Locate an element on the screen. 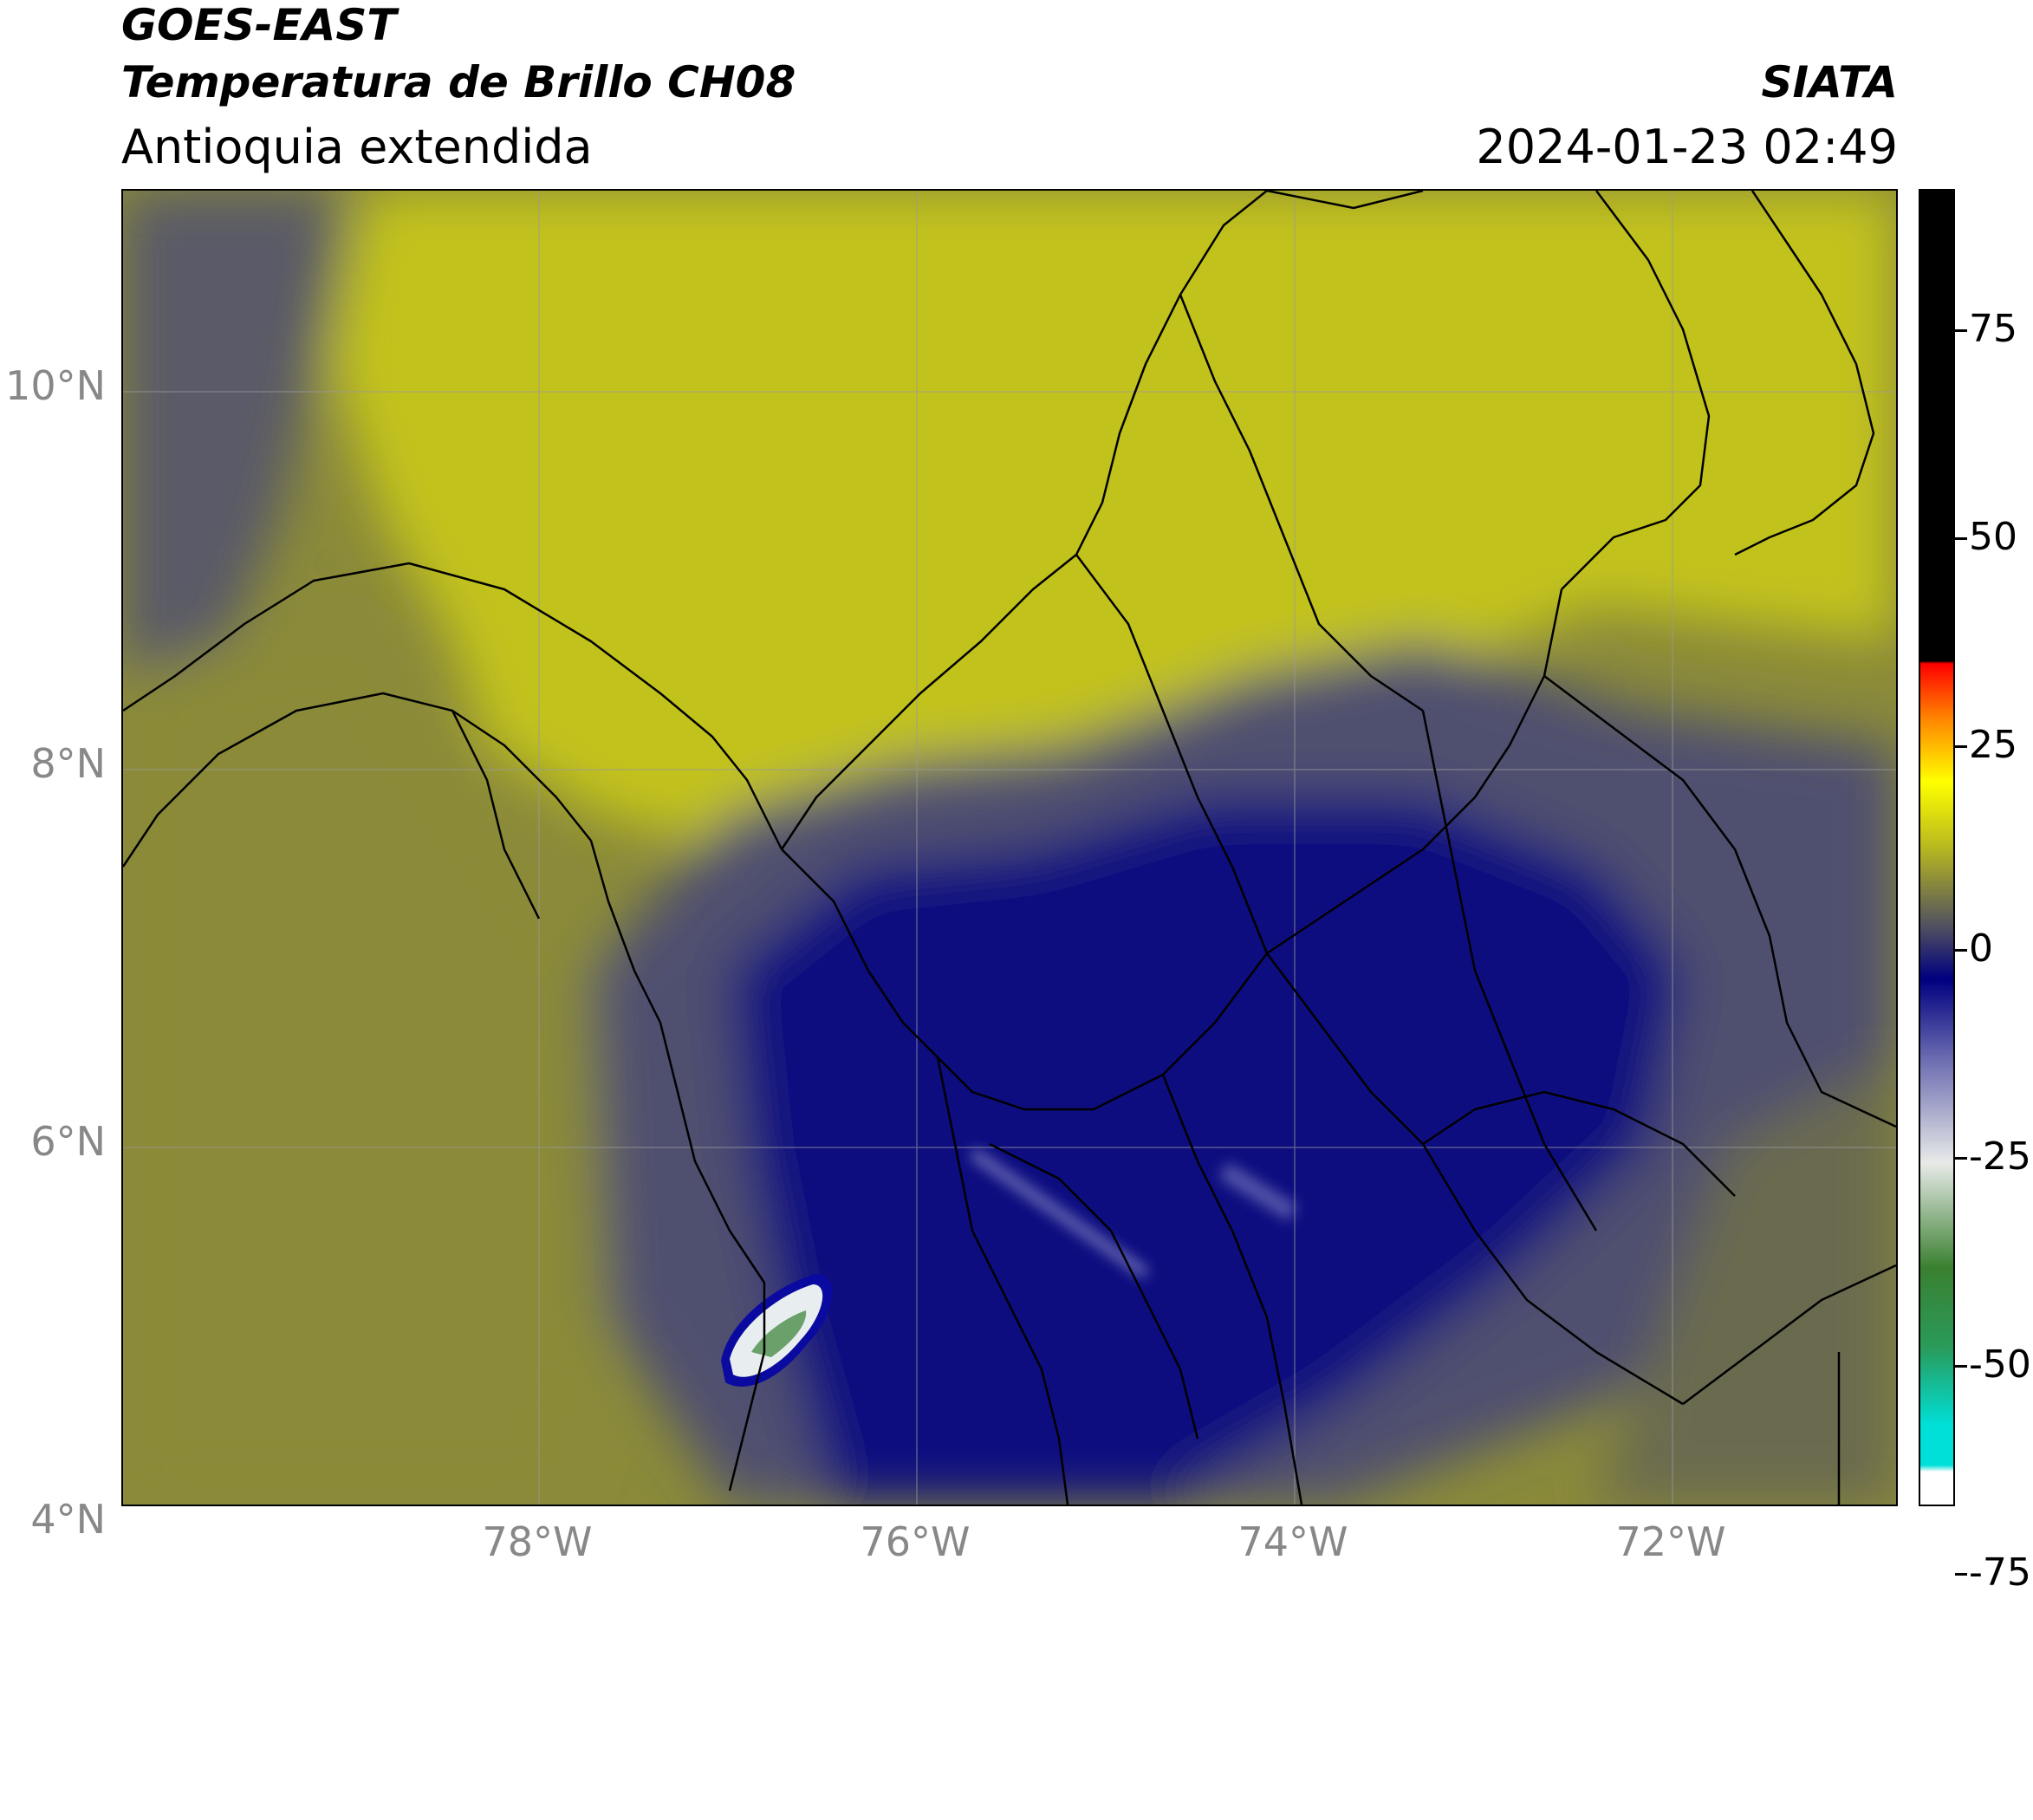 The image size is (2033, 1820). datetime-label: 2024-01-23 02:49 is located at coordinates (1687, 147).